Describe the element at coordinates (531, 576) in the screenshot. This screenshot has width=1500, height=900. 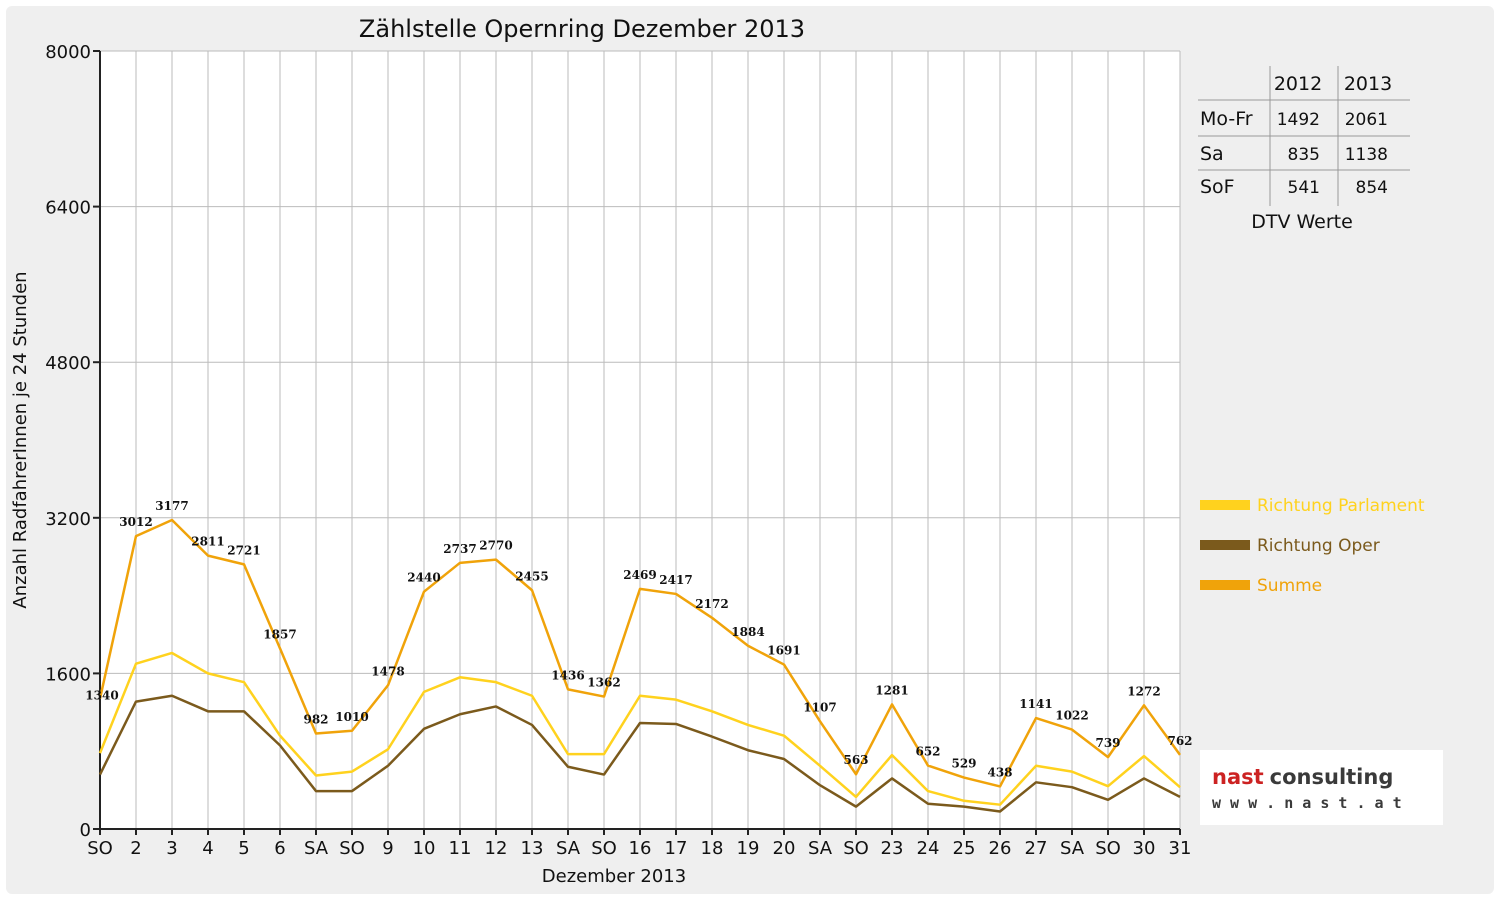
I see `data-label: 2455` at that location.